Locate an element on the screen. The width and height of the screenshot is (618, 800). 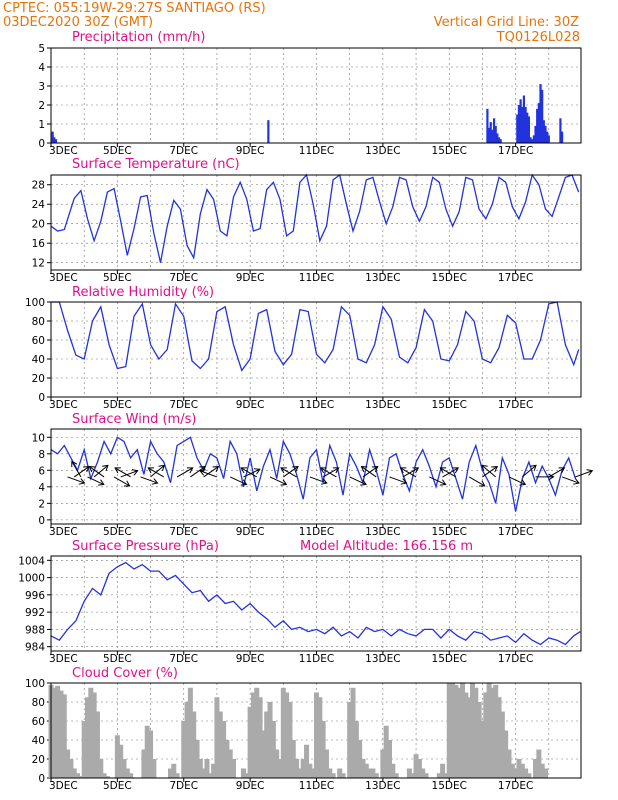
grid-note: Vertical Grid Line: 30Z is located at coordinates (506, 22).